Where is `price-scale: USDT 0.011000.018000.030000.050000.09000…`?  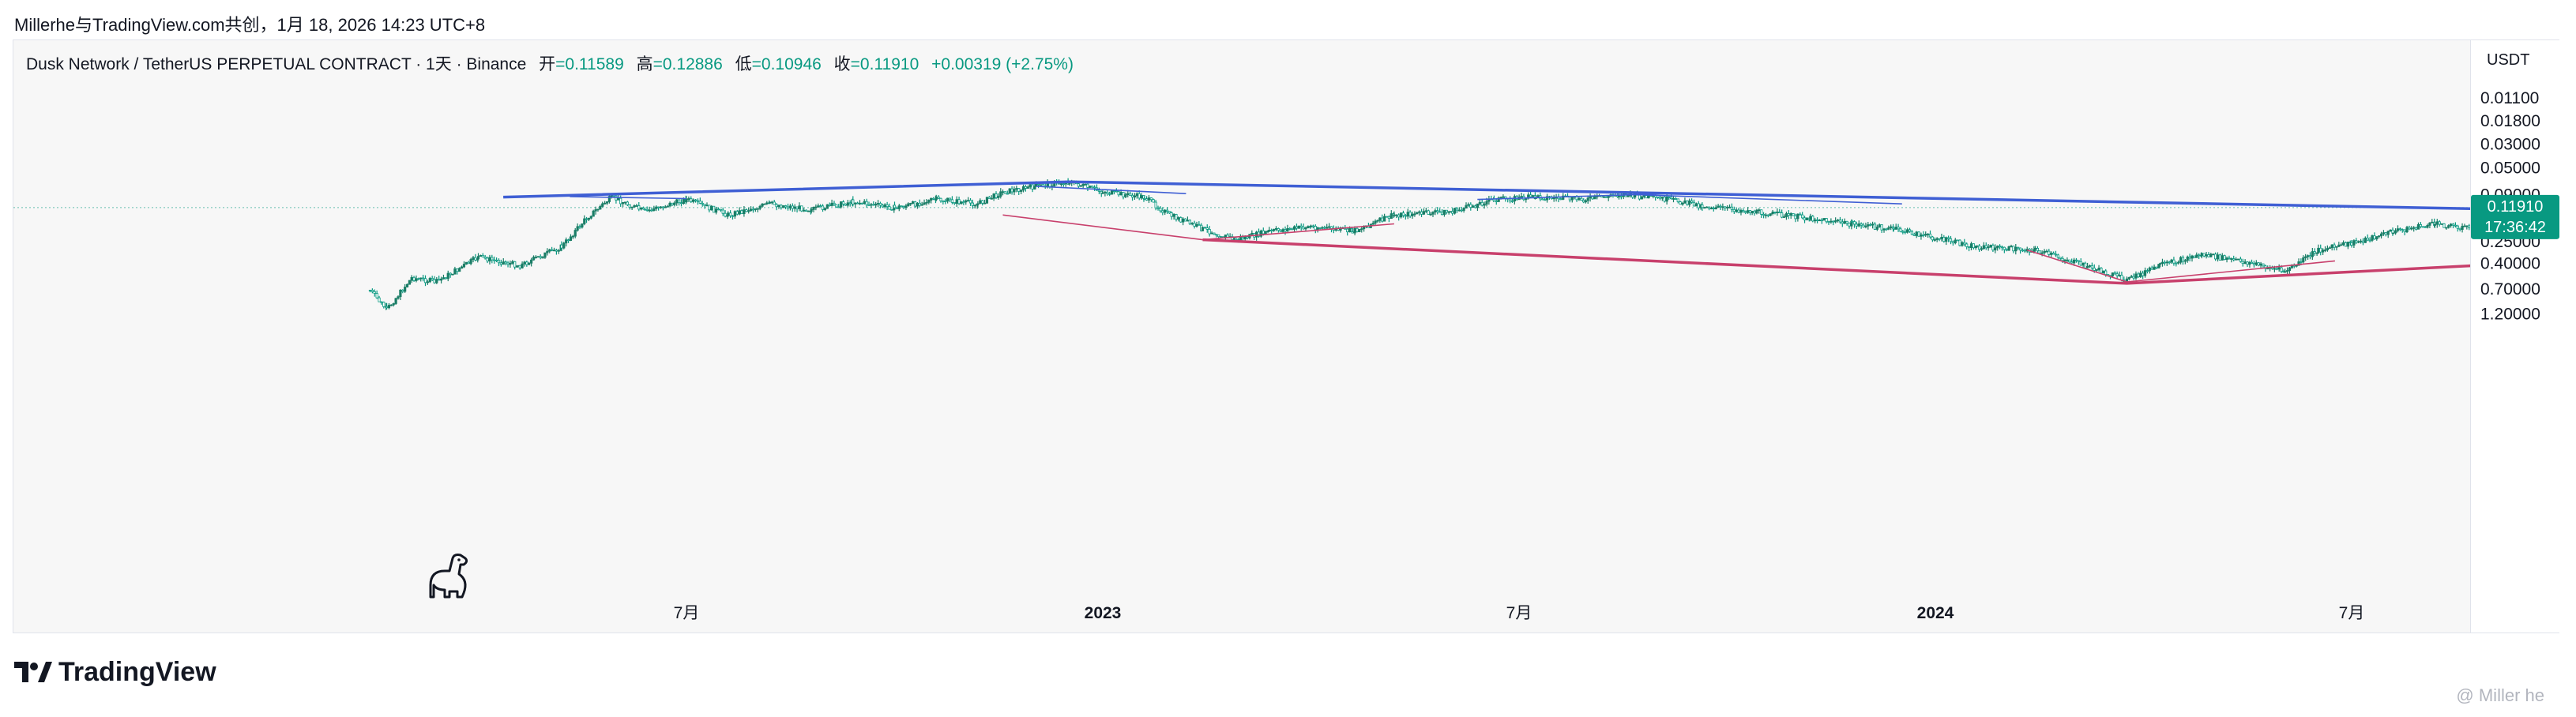
price-scale: USDT 0.011000.018000.030000.050000.09000… is located at coordinates (2515, 336).